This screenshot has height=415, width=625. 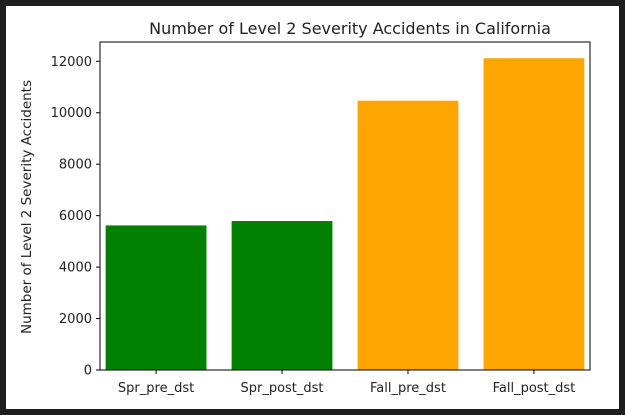 What do you see at coordinates (534, 214) in the screenshot?
I see `bar-Fall_post_dst` at bounding box center [534, 214].